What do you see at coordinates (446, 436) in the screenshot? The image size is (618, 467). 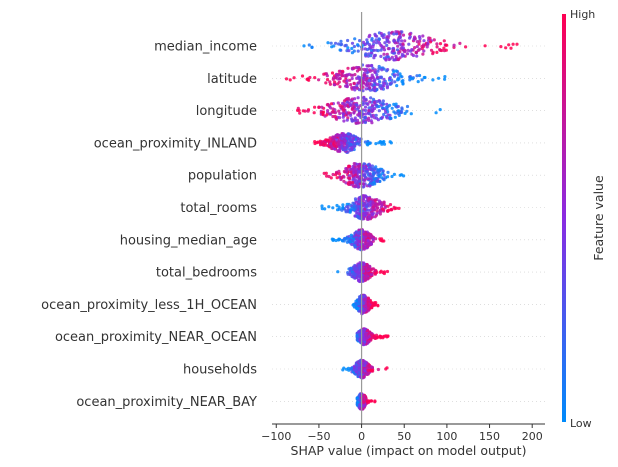 I see `x-tick-label: 100` at bounding box center [446, 436].